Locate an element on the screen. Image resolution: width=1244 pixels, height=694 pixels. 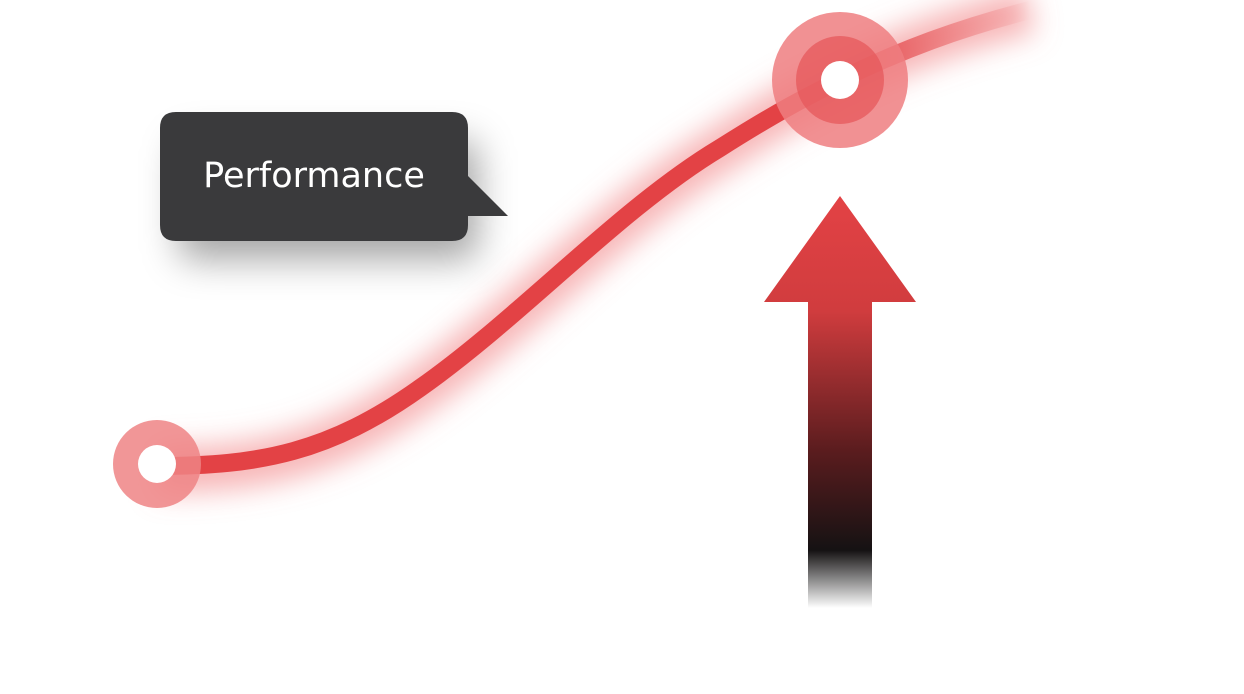
callout-bubble is located at coordinates (334, 176).